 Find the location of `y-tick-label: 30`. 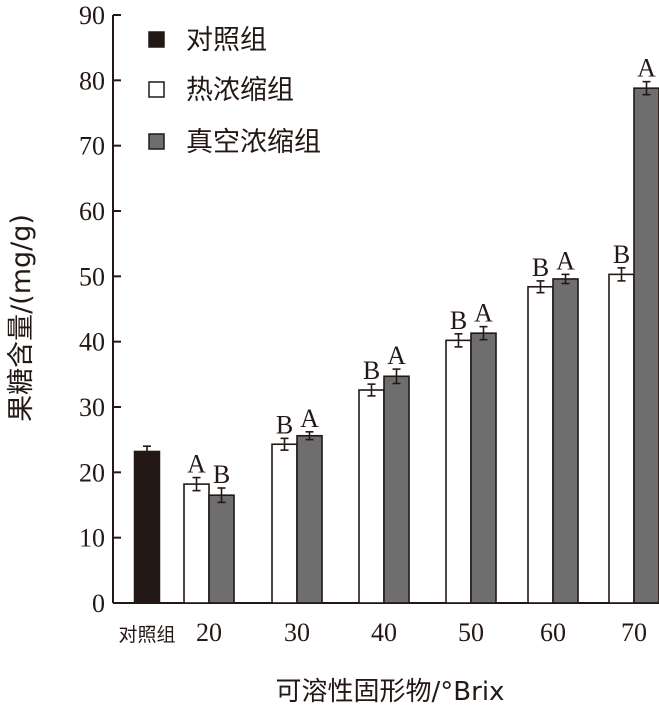

y-tick-label: 30 is located at coordinates (92, 407).